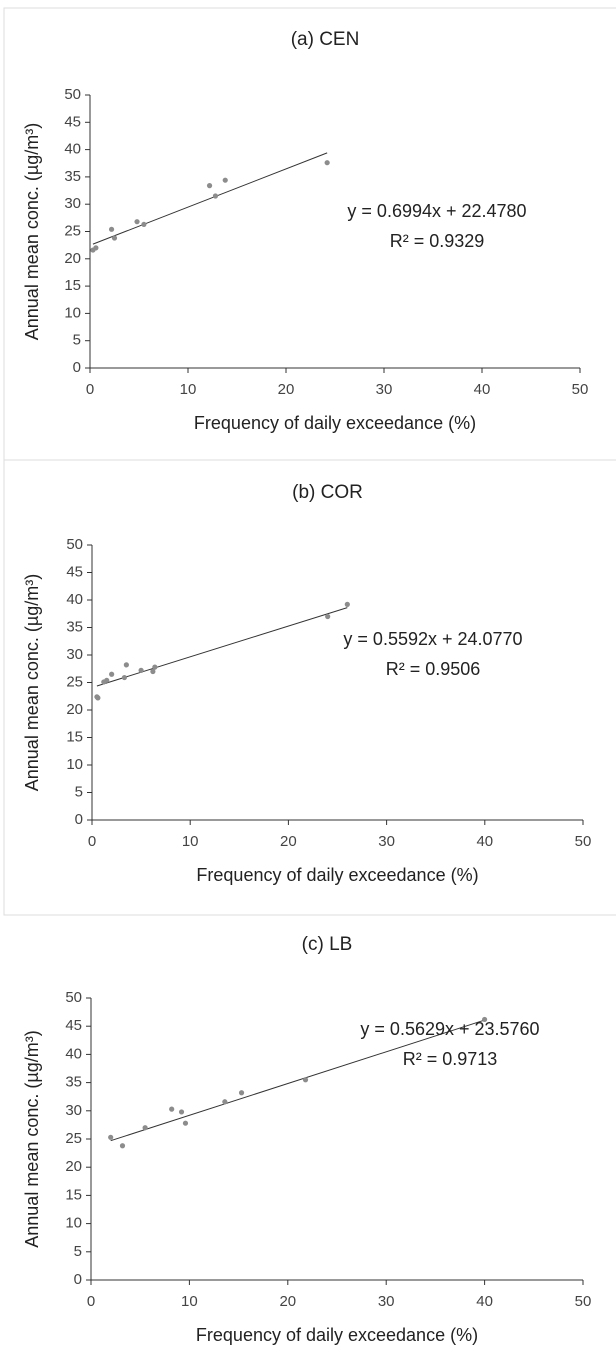 The height and width of the screenshot is (1354, 616). I want to click on trendline-equation: y = 0.5629x + 23.5760, so click(449, 1029).